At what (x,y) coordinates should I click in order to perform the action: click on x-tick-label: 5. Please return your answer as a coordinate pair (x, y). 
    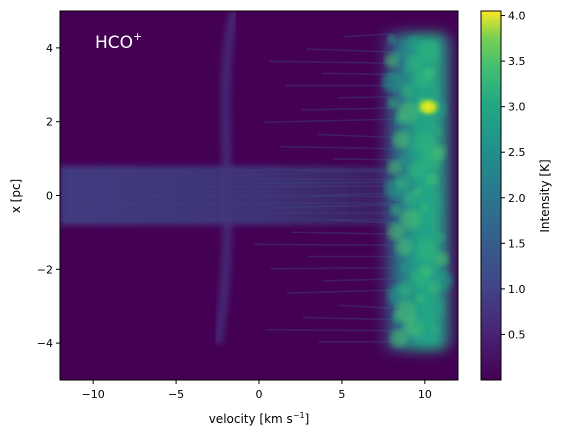
    Looking at the image, I should click on (341, 394).